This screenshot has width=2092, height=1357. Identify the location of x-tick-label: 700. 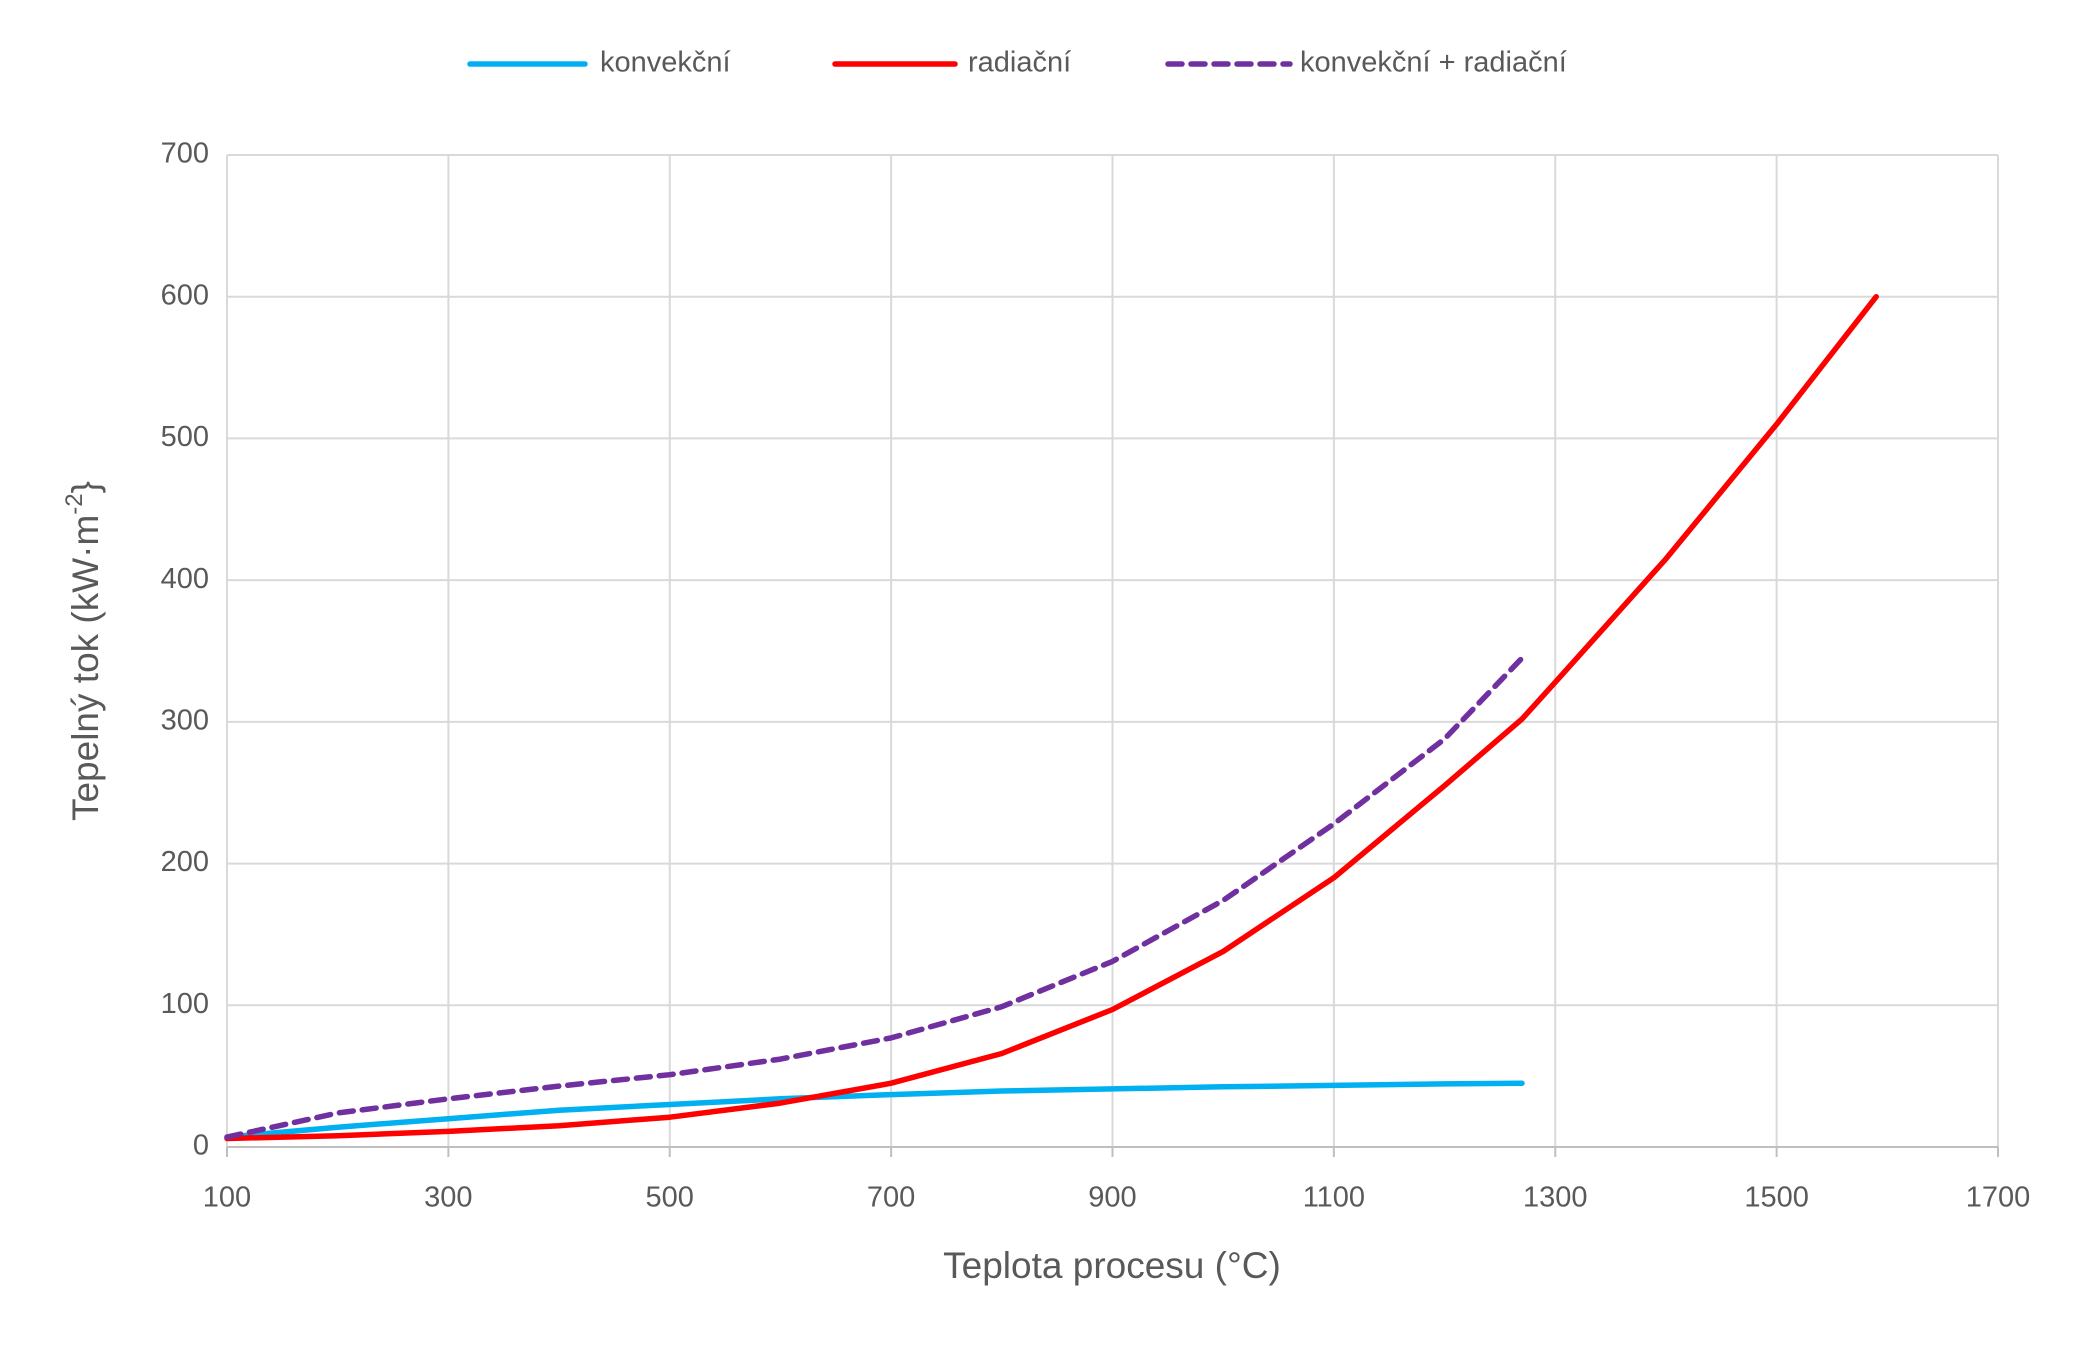
(891, 1198).